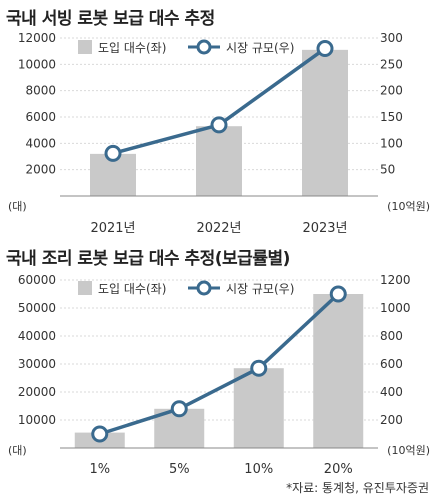 Image resolution: width=435 pixels, height=500 pixels. What do you see at coordinates (218, 228) in the screenshot?
I see `x-tick-label: 2022년` at bounding box center [218, 228].